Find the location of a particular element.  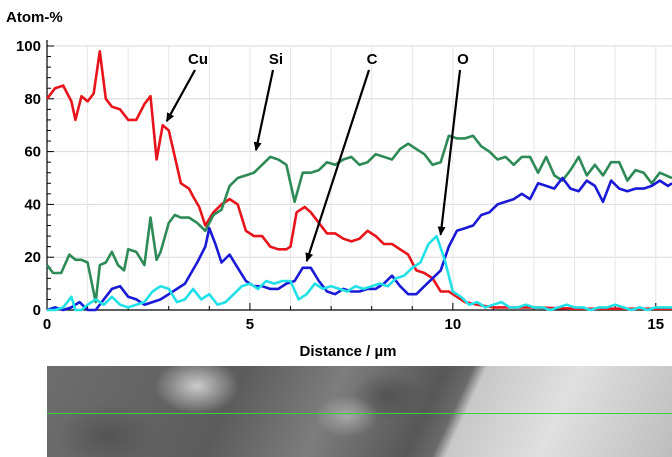

annotation-label: Cu is located at coordinates (198, 59).